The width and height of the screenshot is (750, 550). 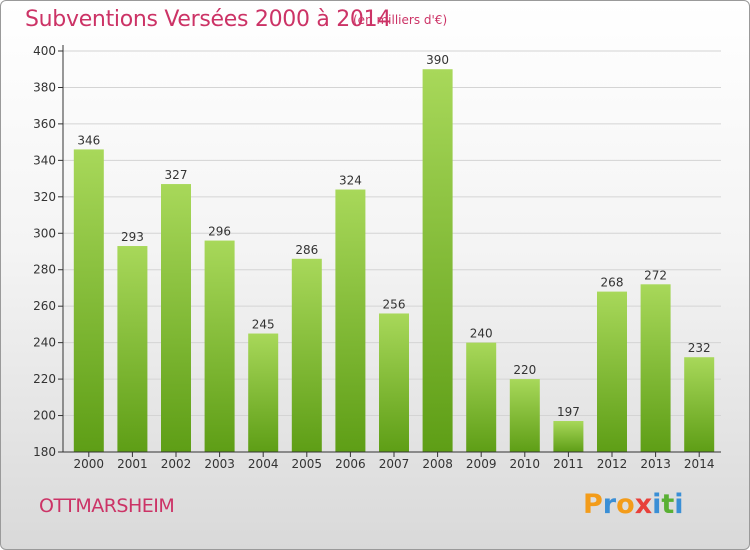 What do you see at coordinates (400, 20) in the screenshot?
I see `chart-subtitle: (en milliers d'€)` at bounding box center [400, 20].